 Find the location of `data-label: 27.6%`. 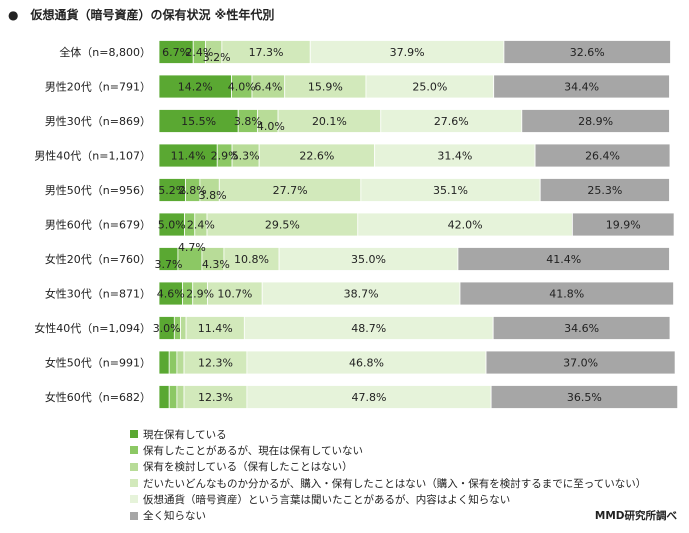

data-label: 27.6% is located at coordinates (451, 121).